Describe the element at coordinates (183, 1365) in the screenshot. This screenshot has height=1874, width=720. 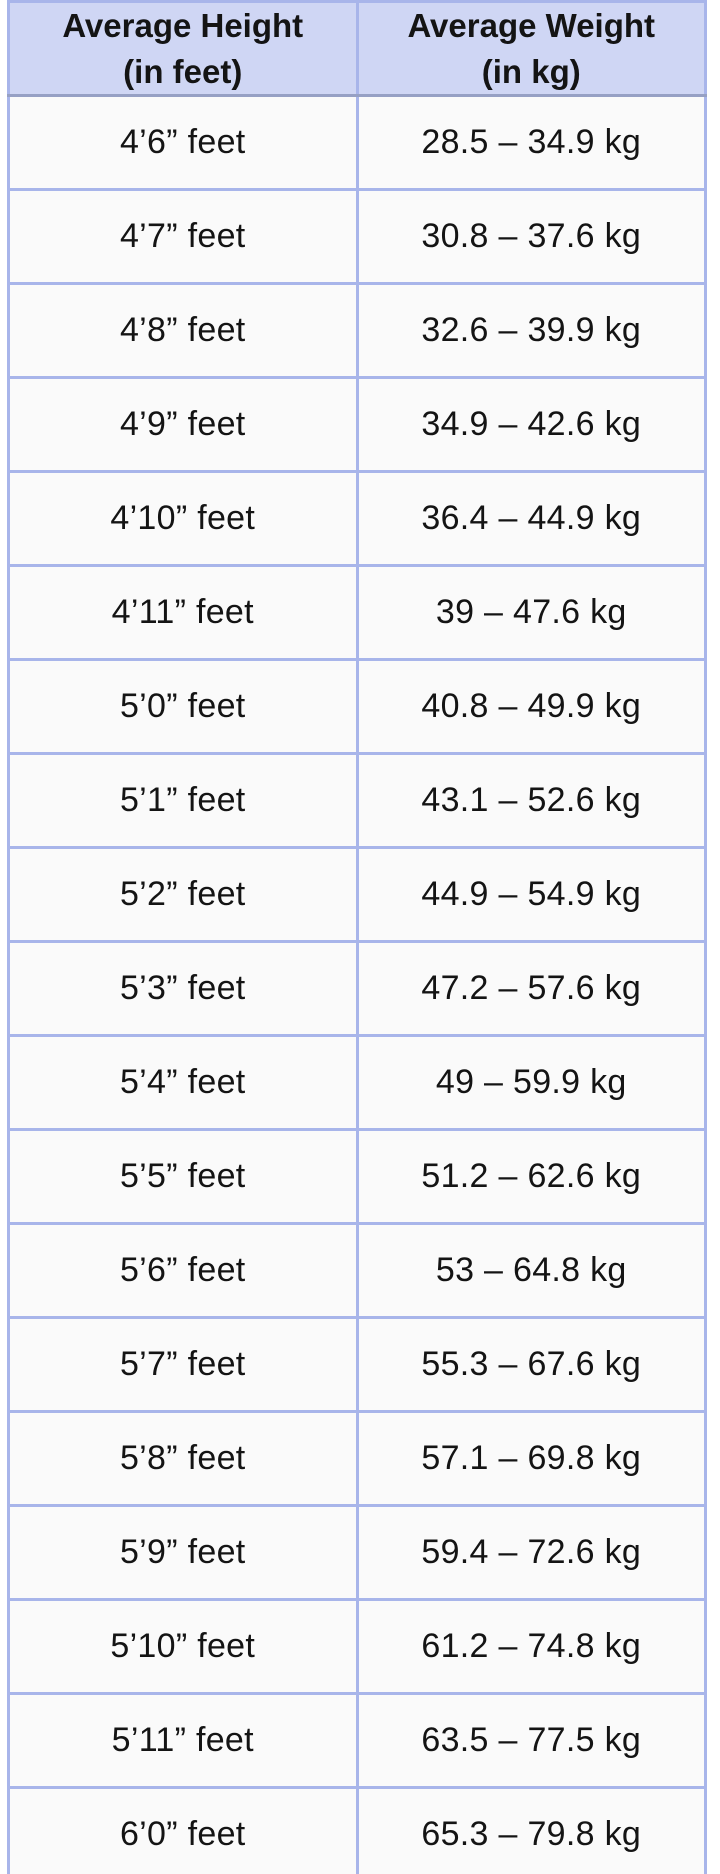
I see `height-cell: 5’7” feet` at that location.